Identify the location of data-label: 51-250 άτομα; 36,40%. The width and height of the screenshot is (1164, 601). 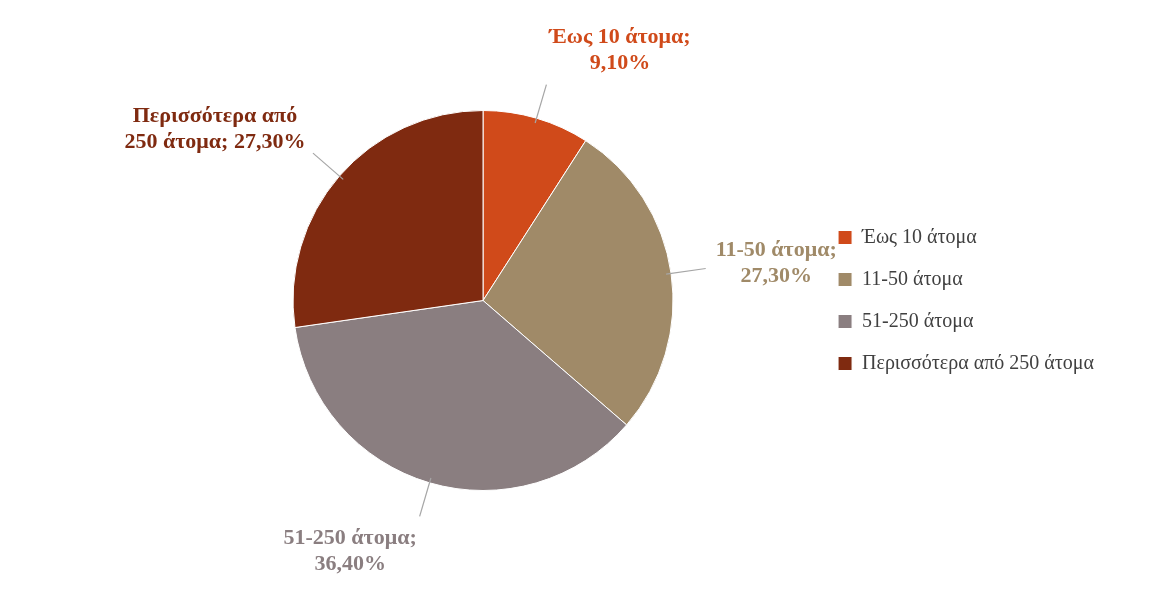
(350, 549).